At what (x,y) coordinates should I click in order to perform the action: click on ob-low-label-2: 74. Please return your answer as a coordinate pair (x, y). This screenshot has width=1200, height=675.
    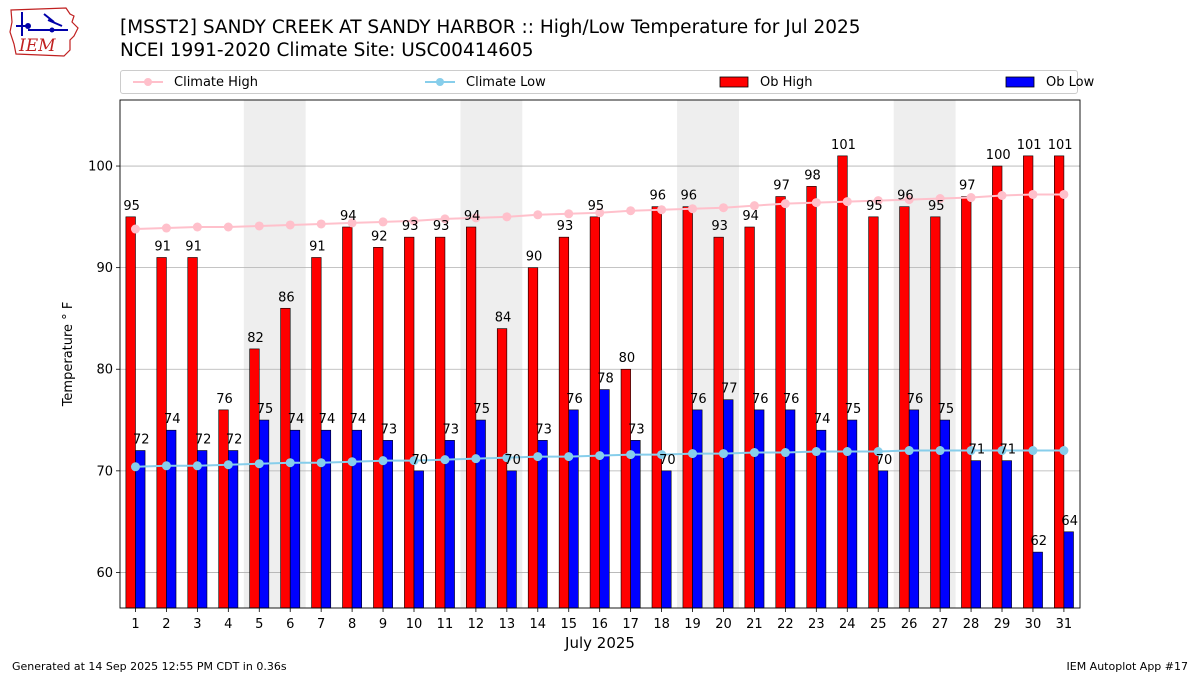
    Looking at the image, I should click on (172, 419).